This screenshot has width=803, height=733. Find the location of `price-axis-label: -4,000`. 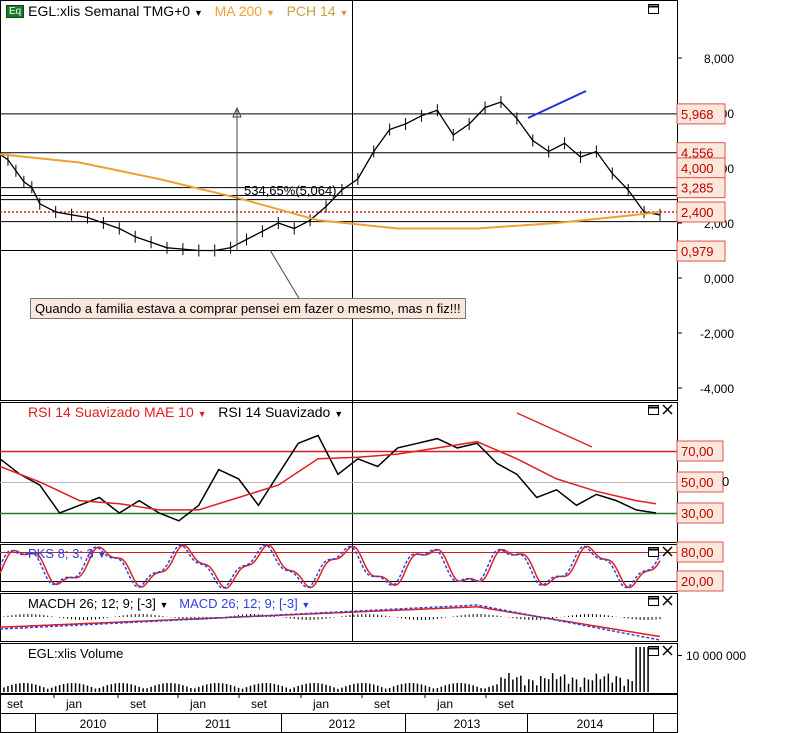

price-axis-label: -4,000 is located at coordinates (717, 389).